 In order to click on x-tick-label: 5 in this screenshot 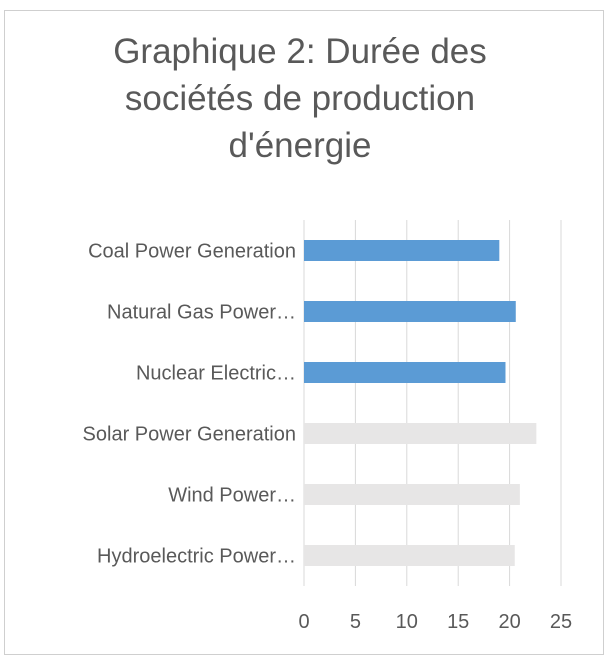, I will do `click(355, 622)`.